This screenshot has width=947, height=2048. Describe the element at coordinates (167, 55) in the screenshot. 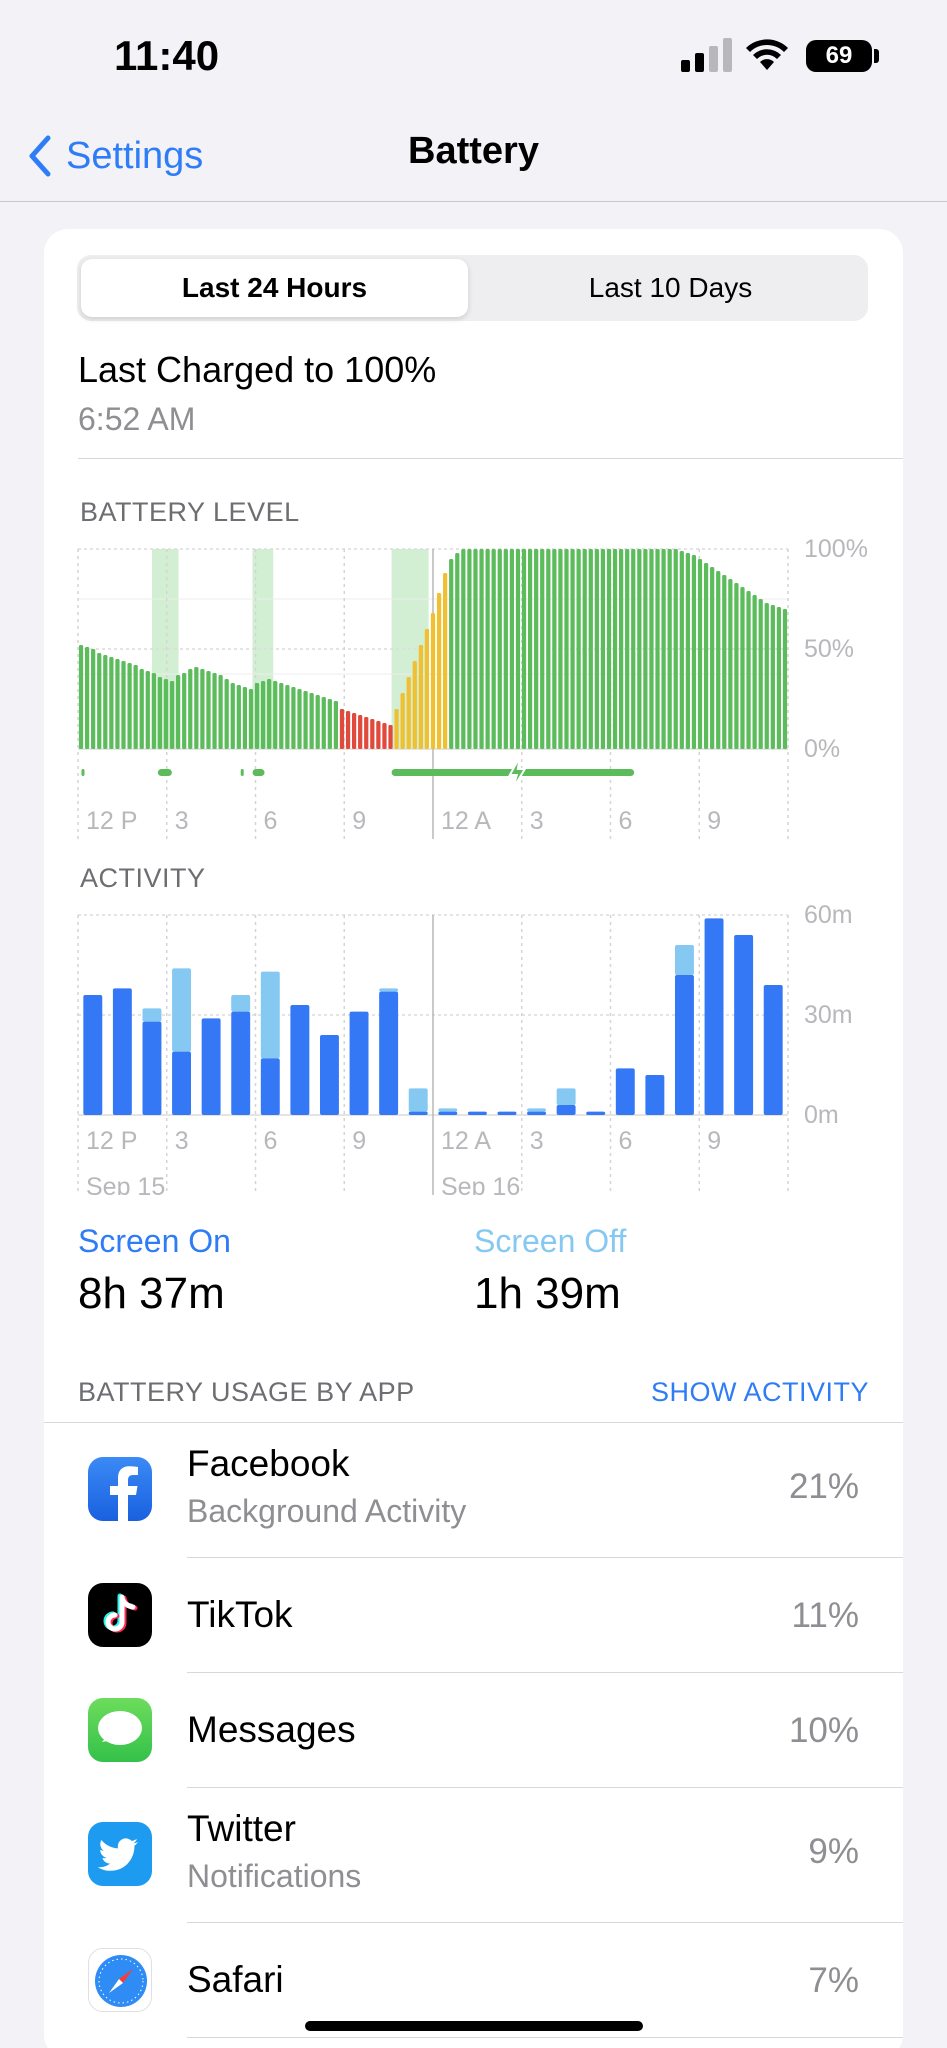

I see `status-time: 11:40` at that location.